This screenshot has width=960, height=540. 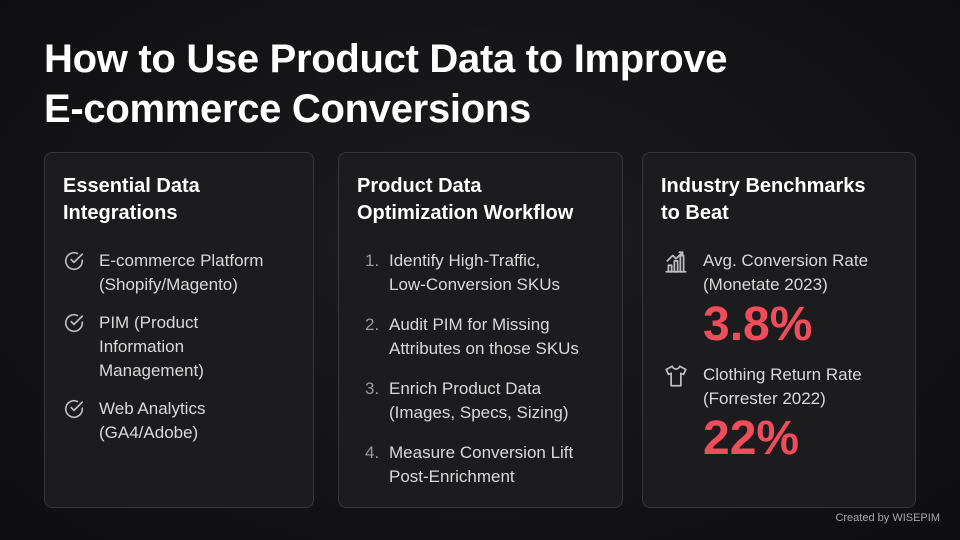 I want to click on step-line: Low-Conversion SKUs, so click(x=475, y=284).